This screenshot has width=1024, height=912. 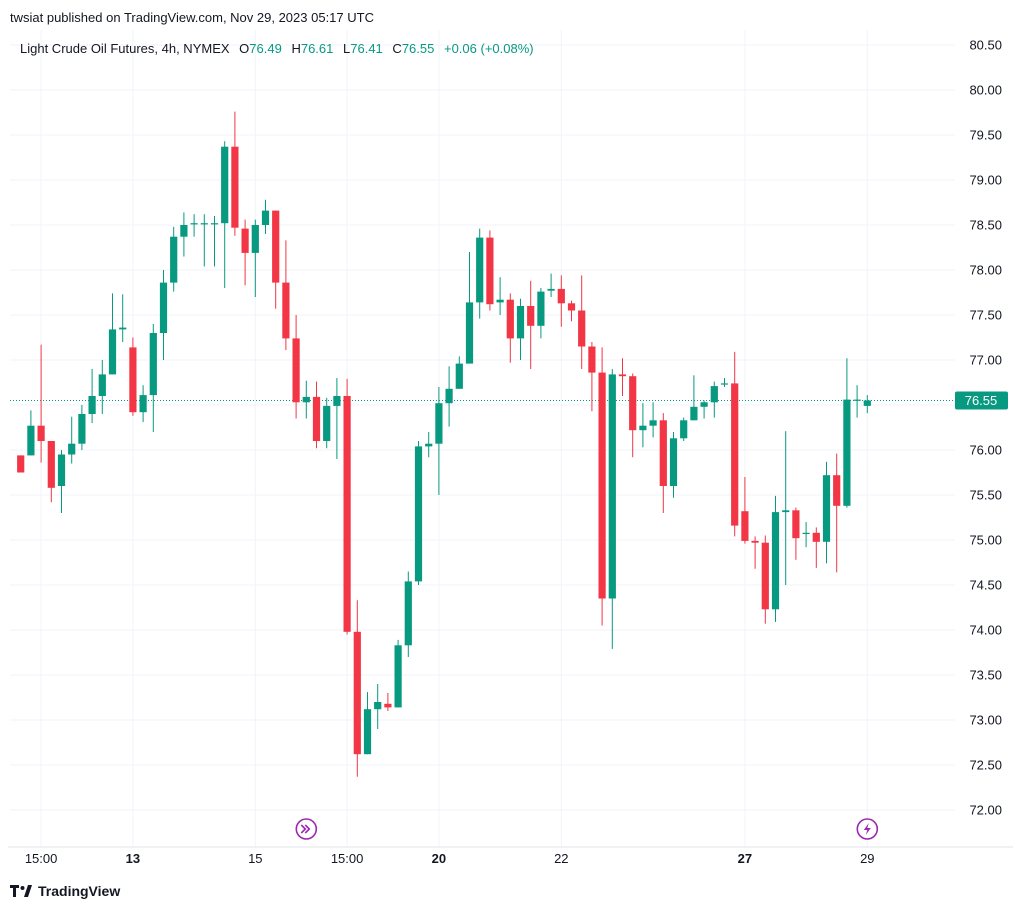 I want to click on lightning-circle-icon, so click(x=867, y=829).